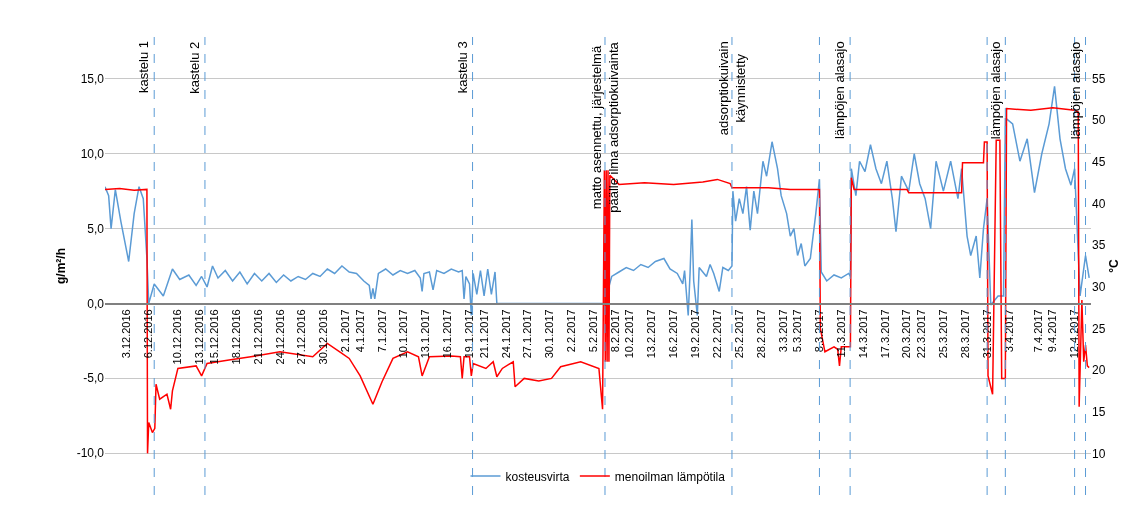 The image size is (1131, 509). Describe the element at coordinates (92, 79) in the screenshot. I see `y-tick-label: 15,0` at that location.